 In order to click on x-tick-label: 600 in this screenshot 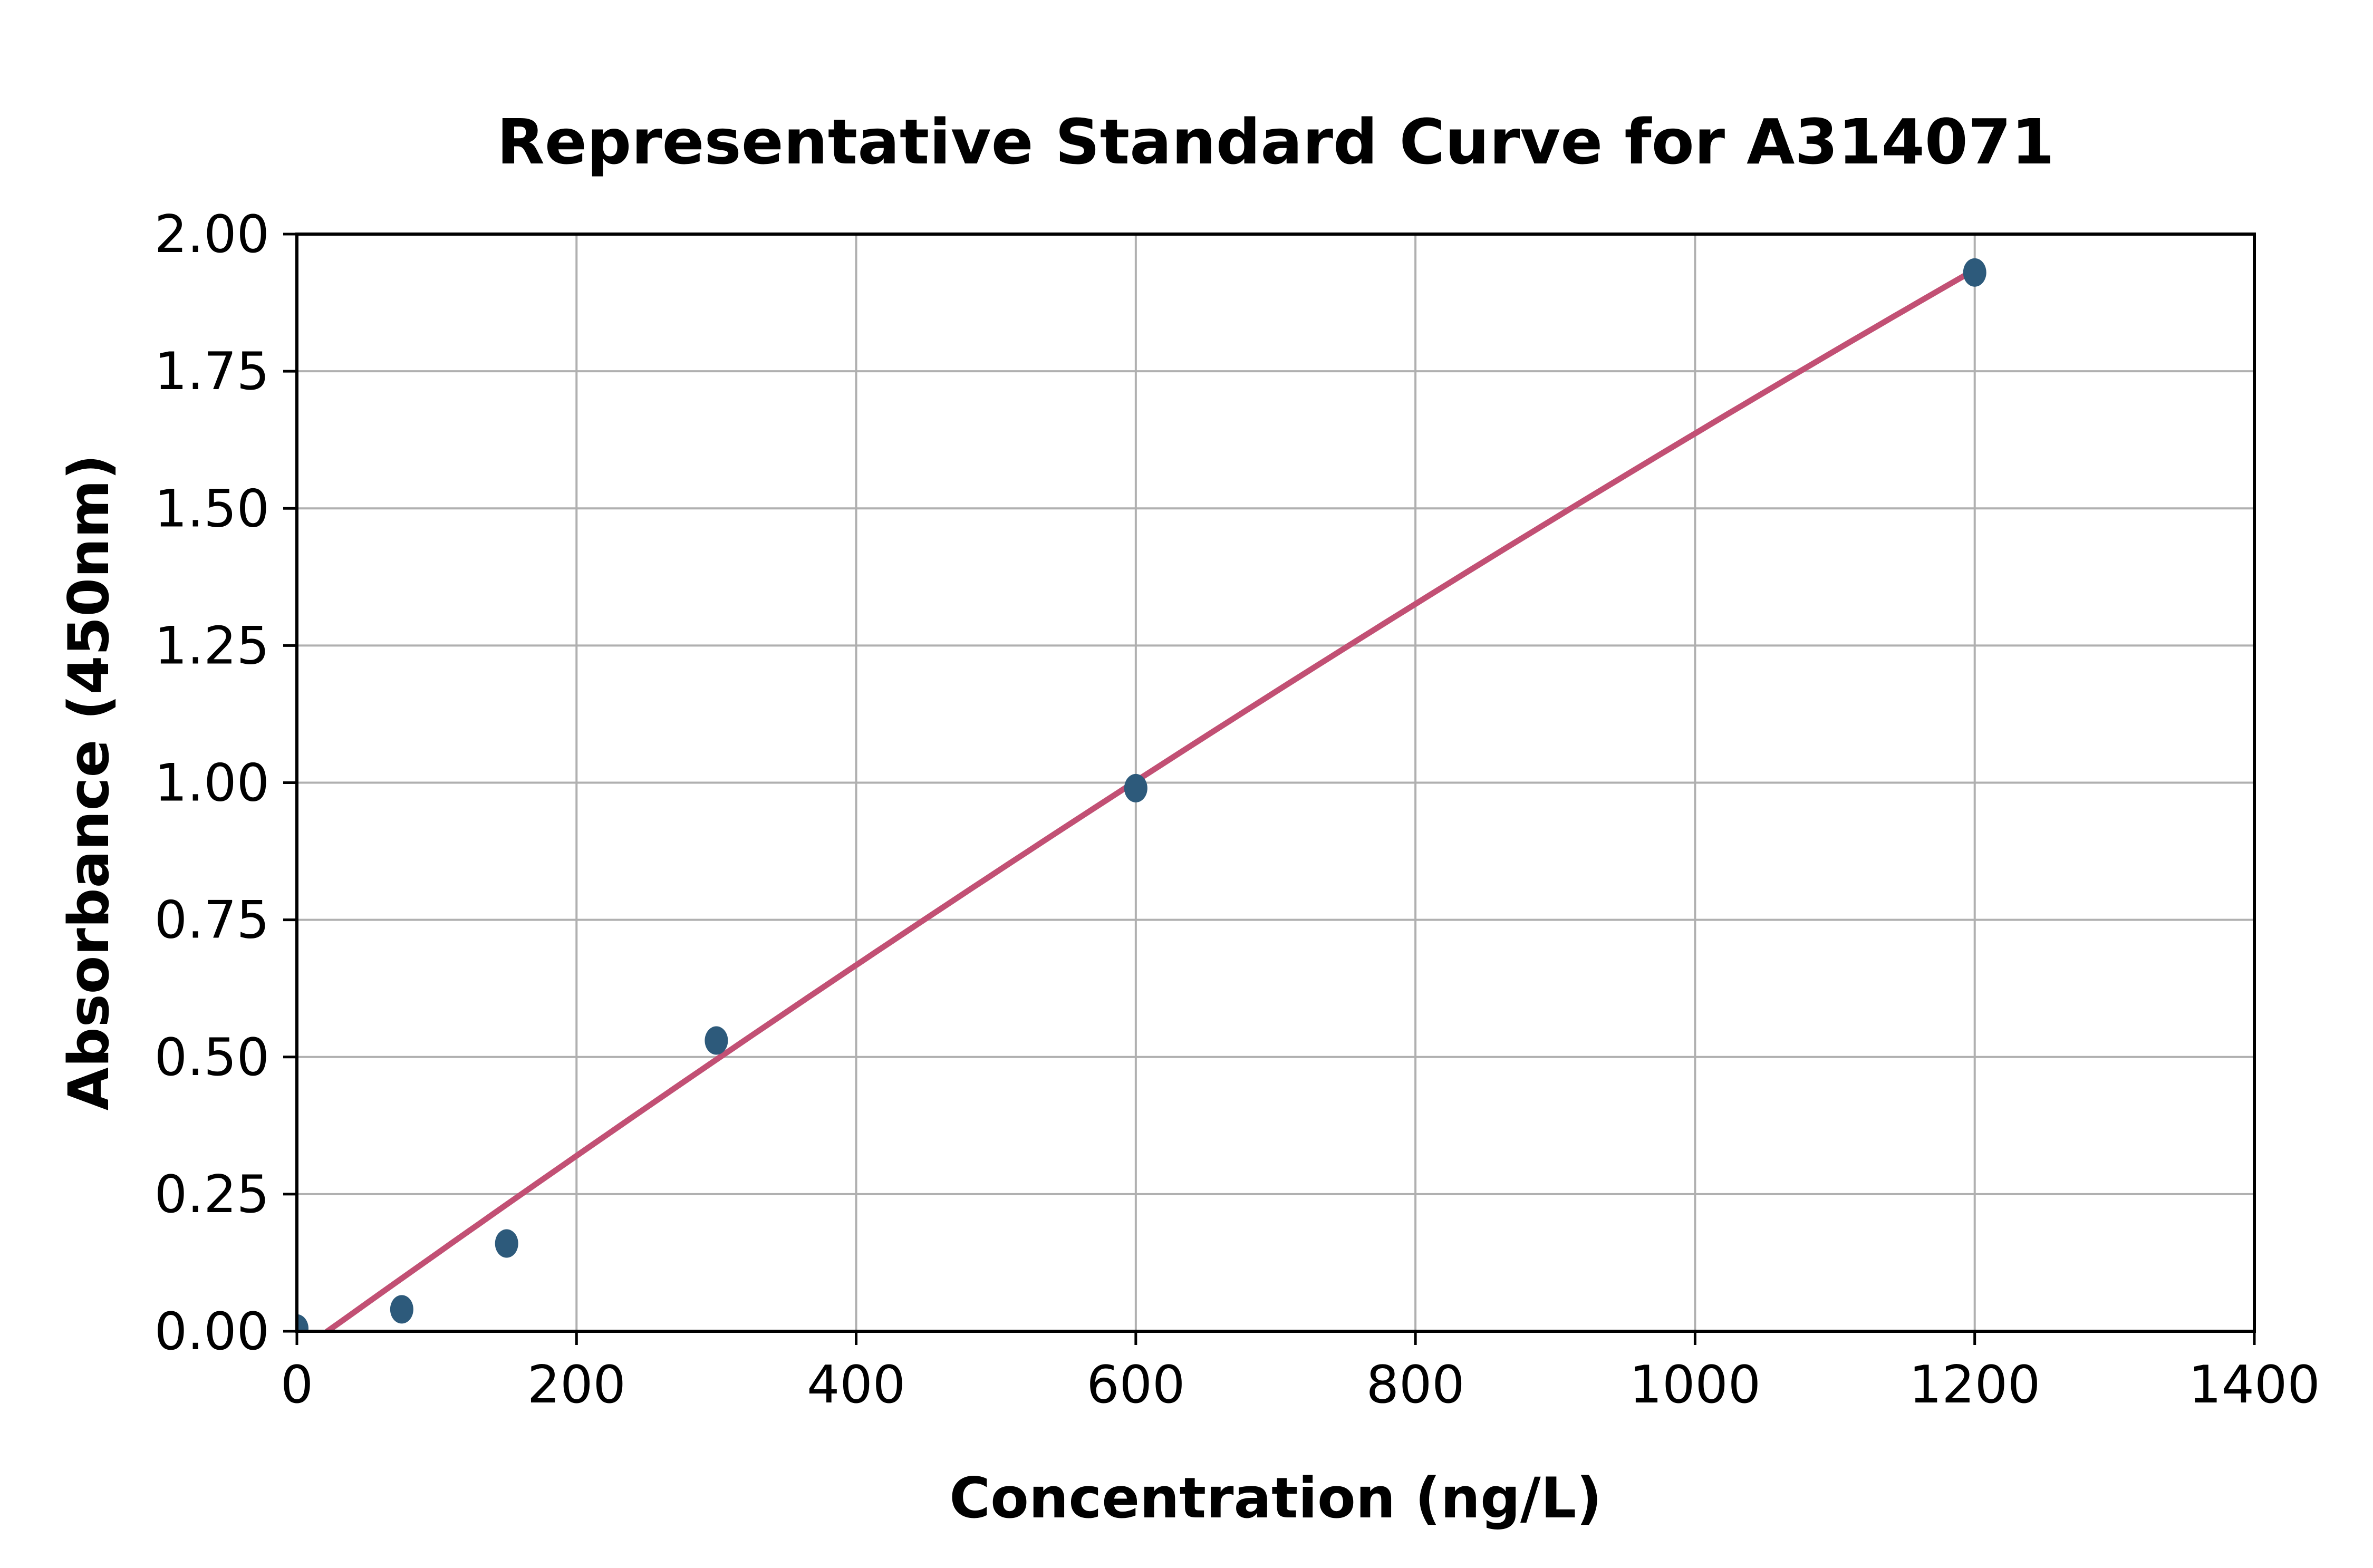, I will do `click(1135, 1385)`.